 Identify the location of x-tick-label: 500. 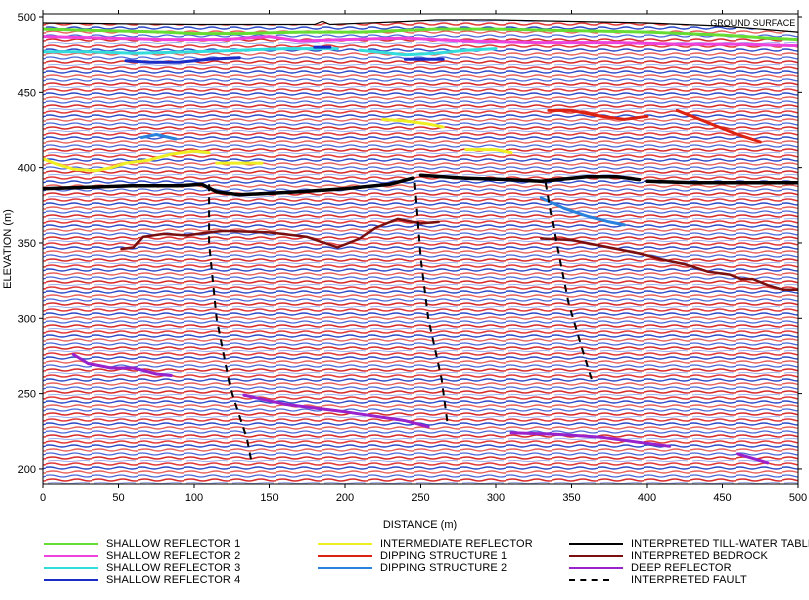
(798, 498).